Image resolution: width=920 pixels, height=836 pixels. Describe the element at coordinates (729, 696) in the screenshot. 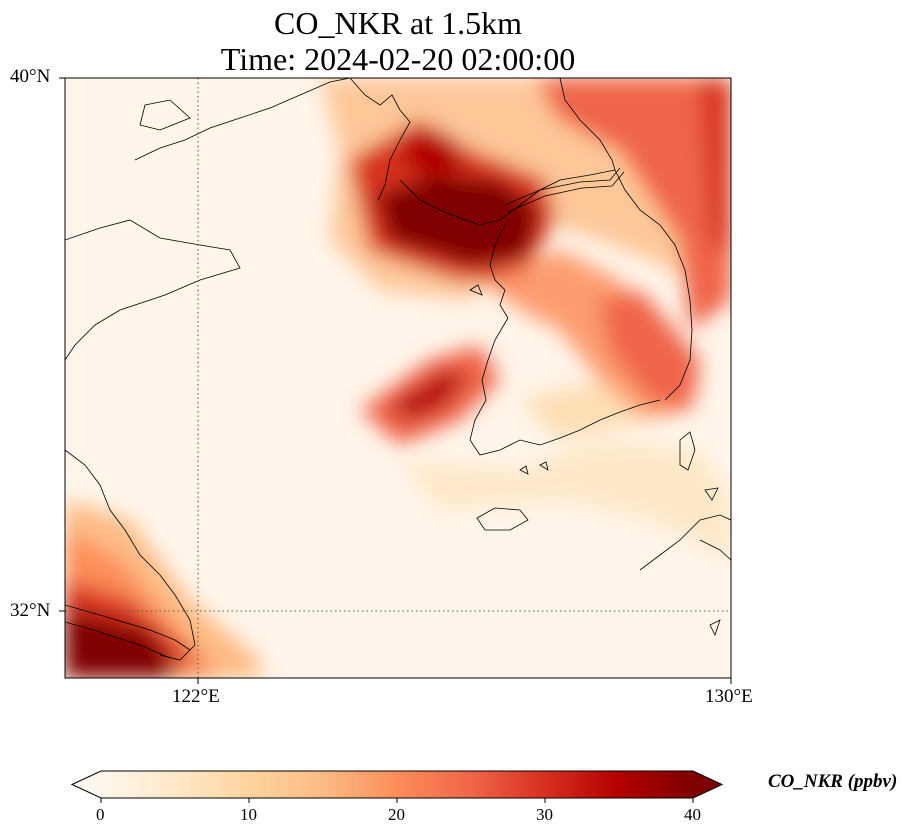

I see `lon-tick-130e: 130°E` at that location.